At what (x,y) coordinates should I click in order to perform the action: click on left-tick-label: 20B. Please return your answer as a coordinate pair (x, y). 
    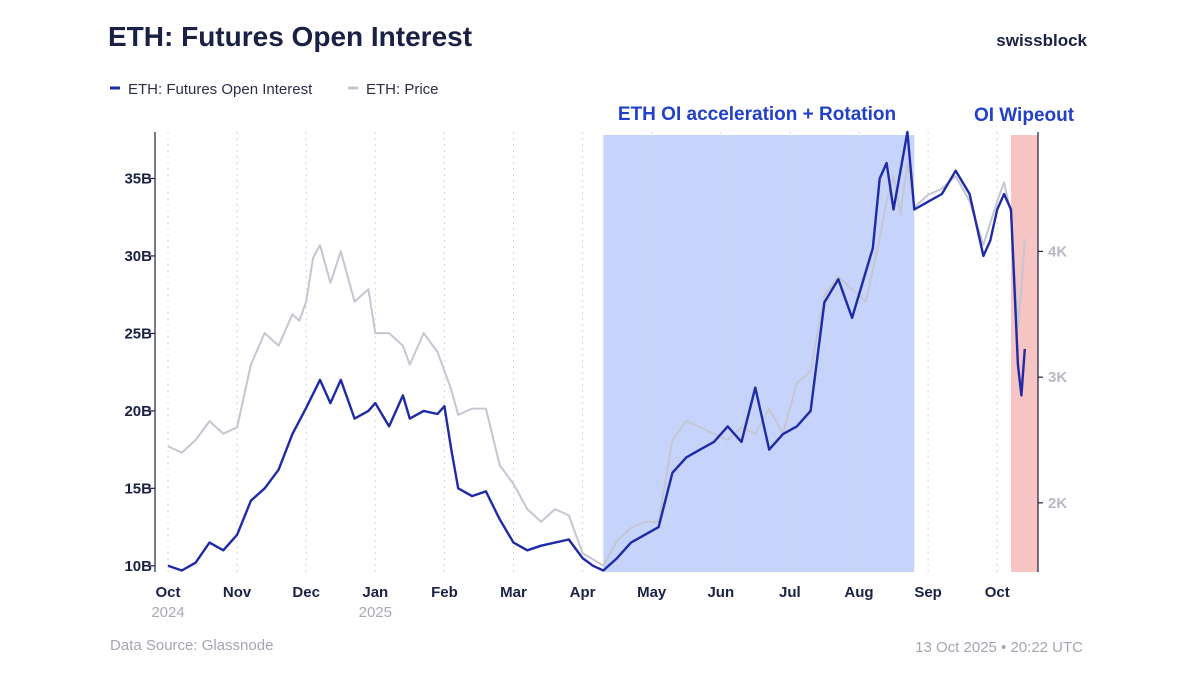
    Looking at the image, I should click on (138, 411).